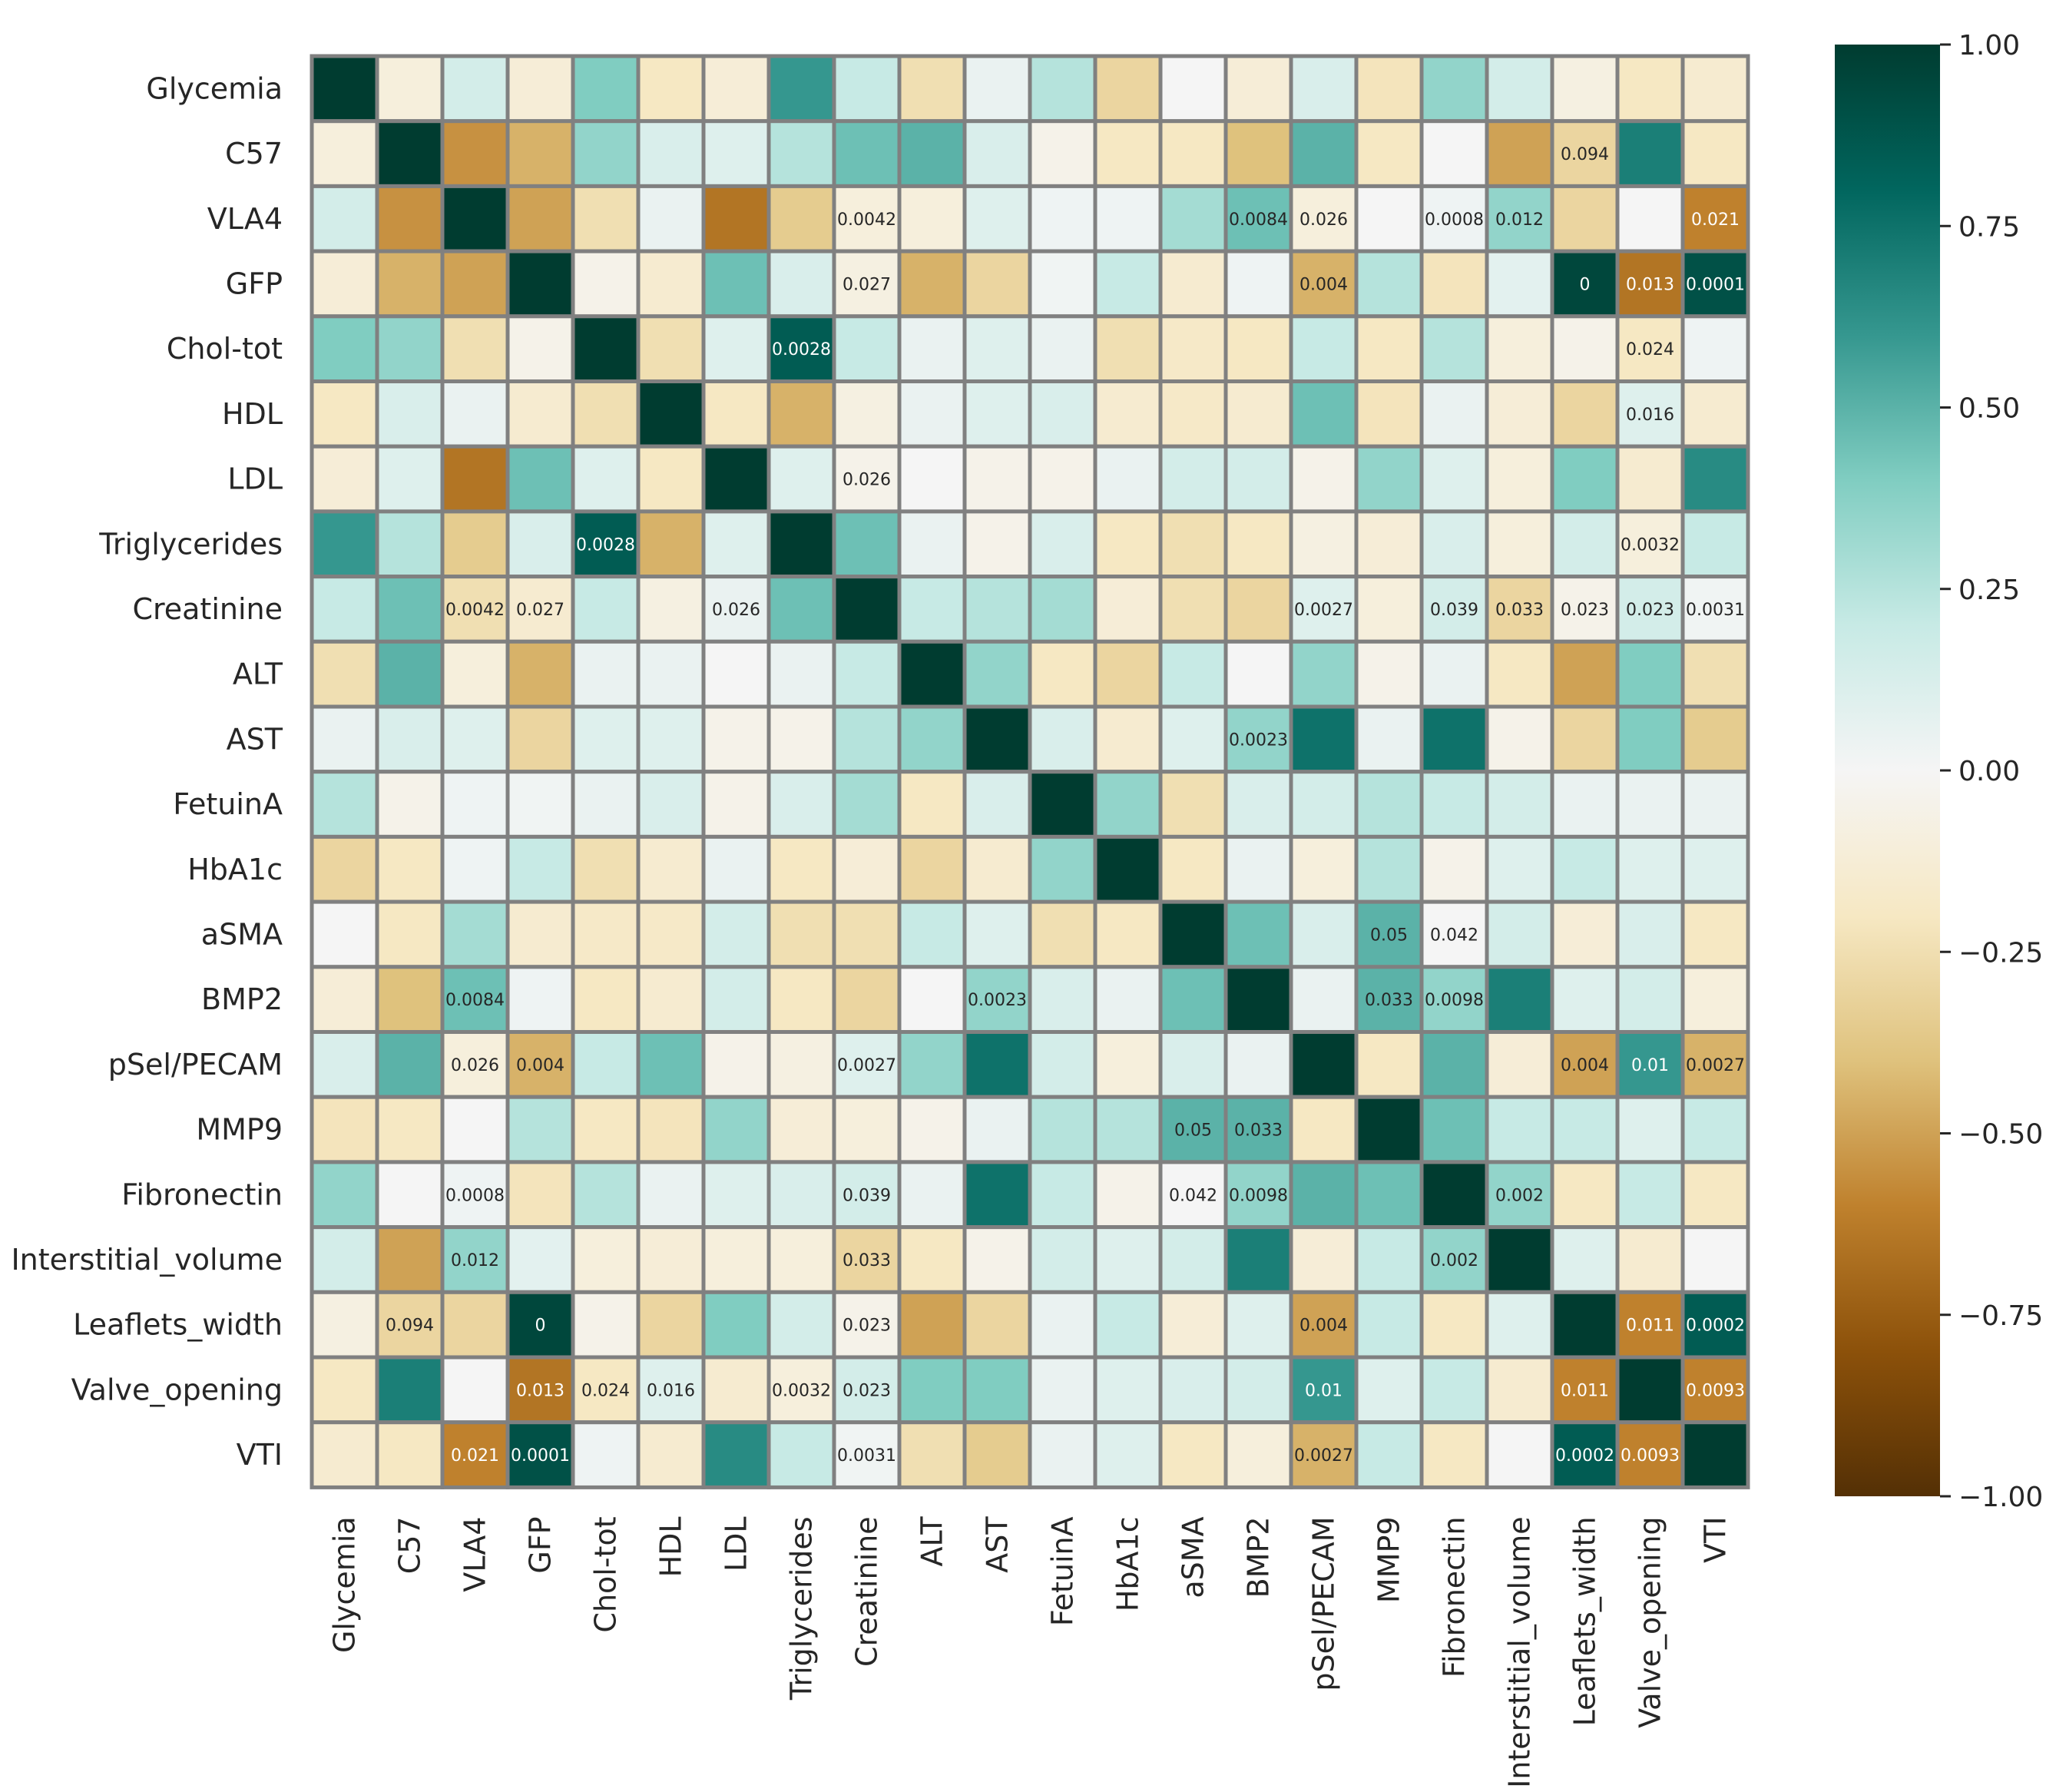  What do you see at coordinates (1650, 1326) in the screenshot?
I see `cell-annotation: 0.011` at bounding box center [1650, 1326].